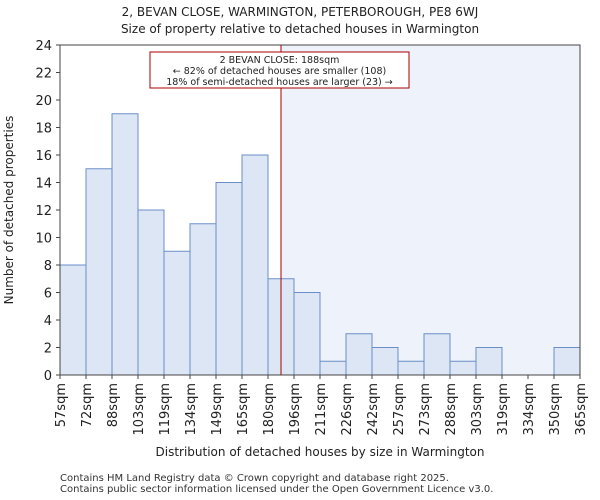  I want to click on bar-119sqm, so click(177, 313).